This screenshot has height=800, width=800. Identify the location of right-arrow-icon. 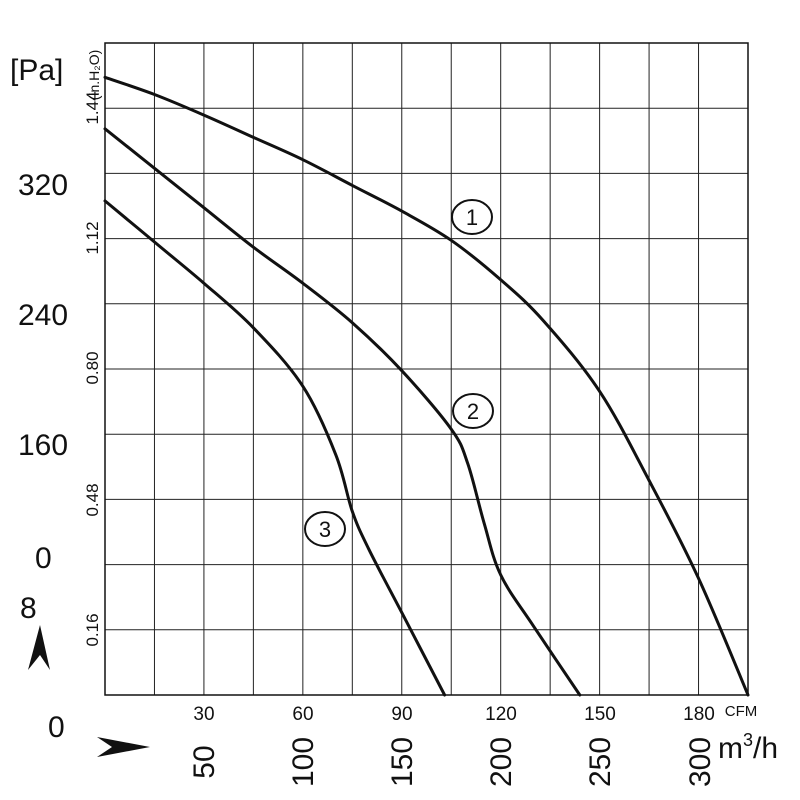
(123, 747).